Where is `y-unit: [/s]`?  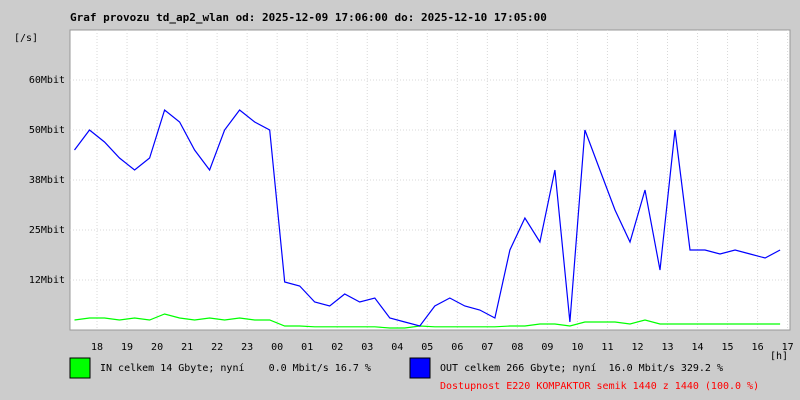 y-unit: [/s] is located at coordinates (26, 38).